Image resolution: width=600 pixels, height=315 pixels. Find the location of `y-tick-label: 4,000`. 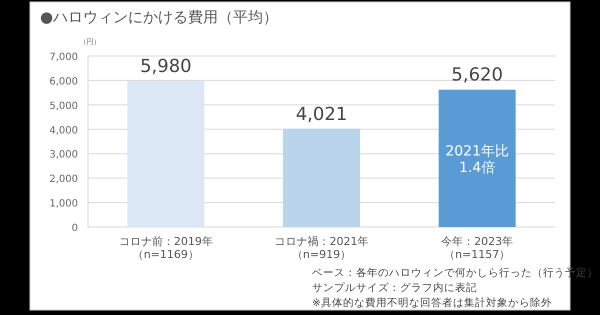

y-tick-label: 4,000 is located at coordinates (63, 130).